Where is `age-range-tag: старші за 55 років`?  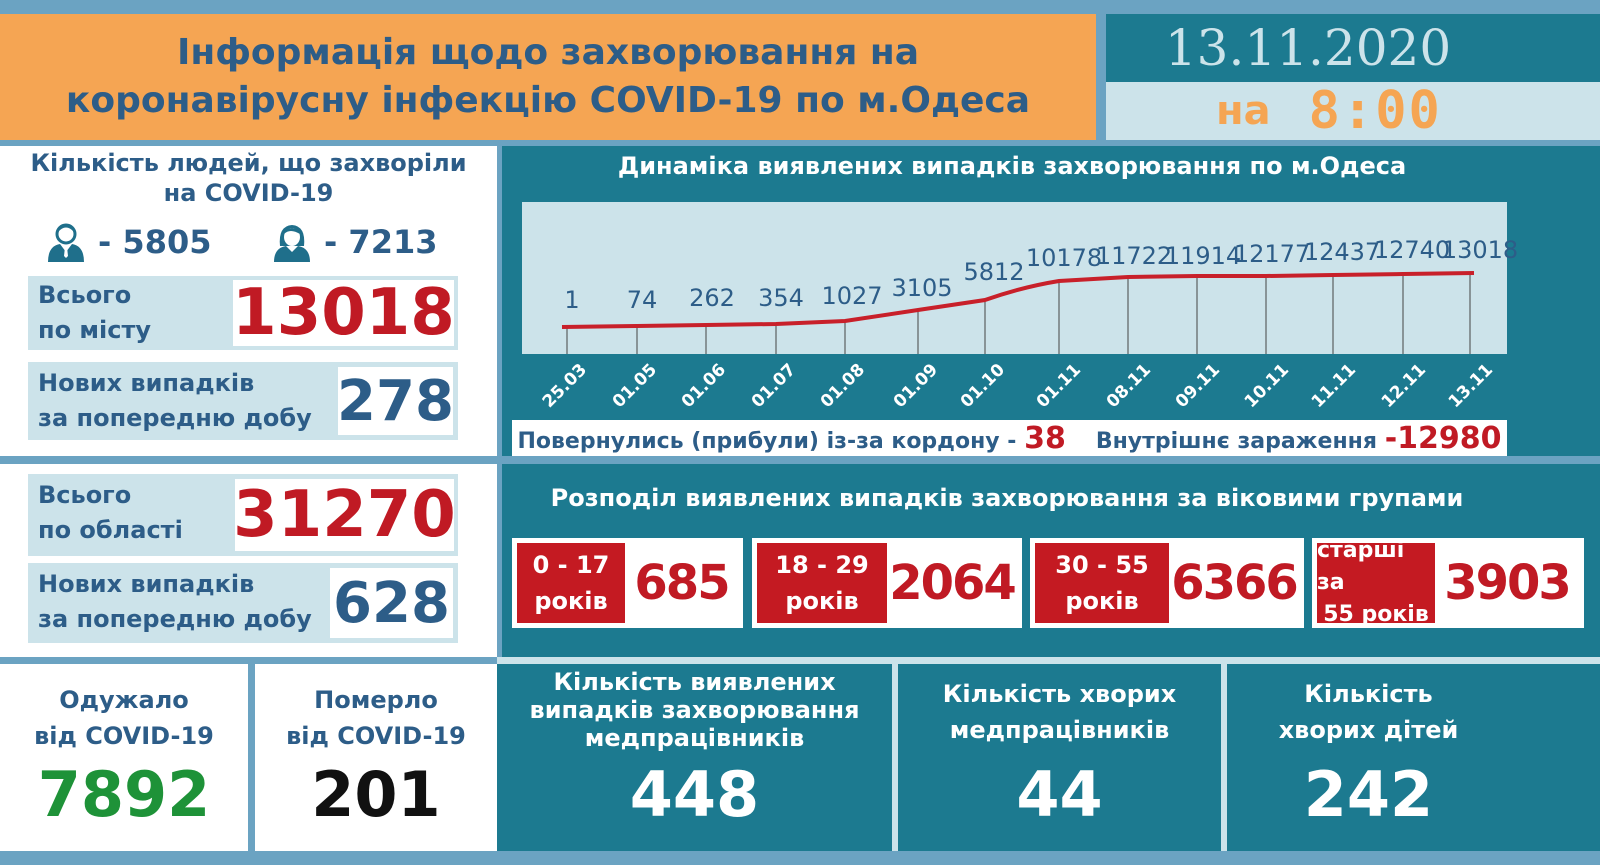
age-range-tag: старші за 55 років is located at coordinates (1376, 582).